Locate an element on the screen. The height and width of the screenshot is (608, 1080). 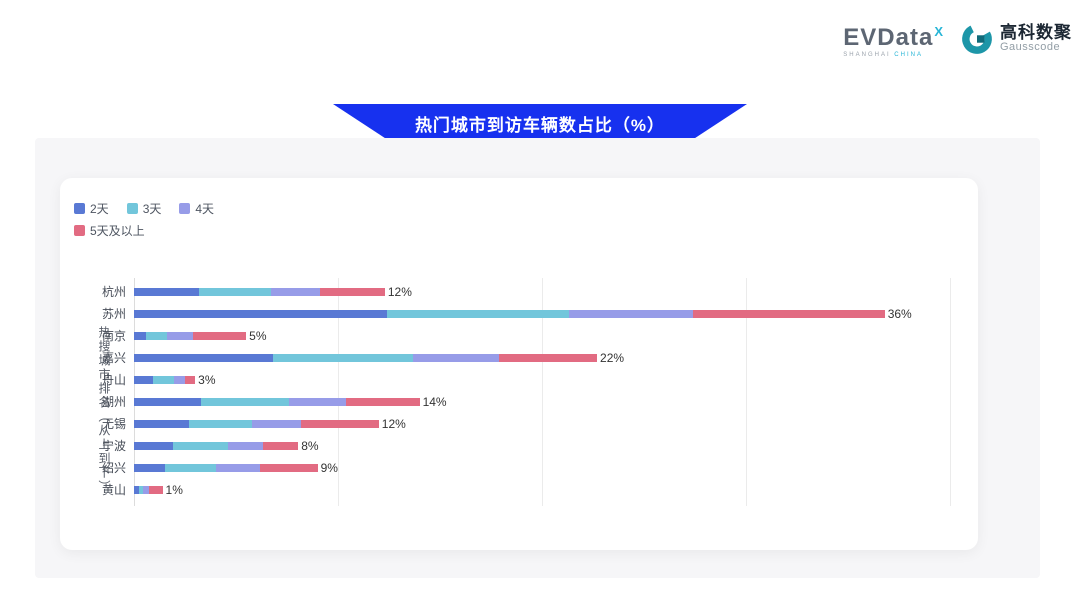
bar-row: 36% is located at coordinates (523, 314).